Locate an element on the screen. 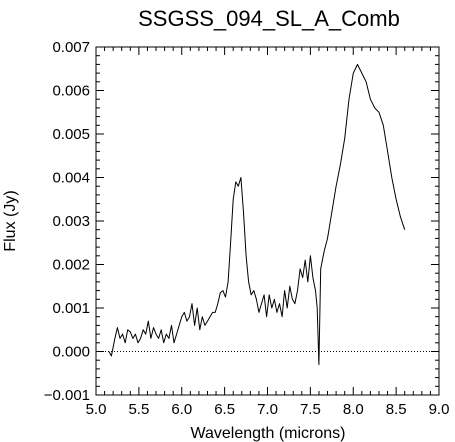 This screenshot has height=442, width=455. y-tick-label: 0.002 is located at coordinates (71, 265).